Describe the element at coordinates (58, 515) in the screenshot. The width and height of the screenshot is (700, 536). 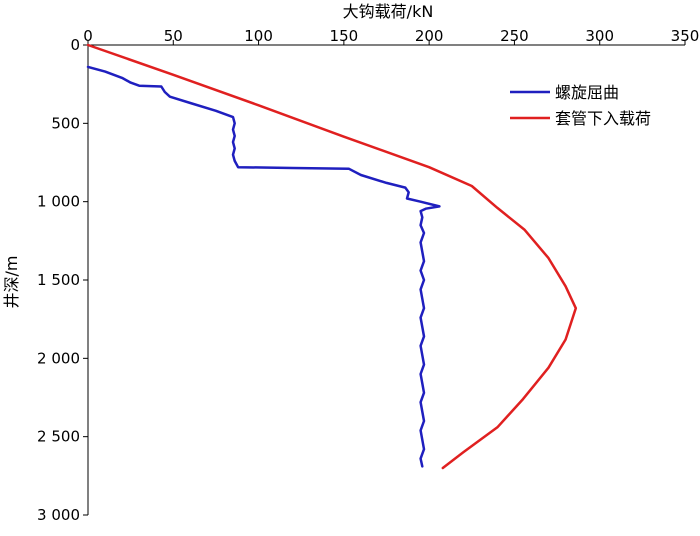
I see `y-tick-label: 3 000` at that location.